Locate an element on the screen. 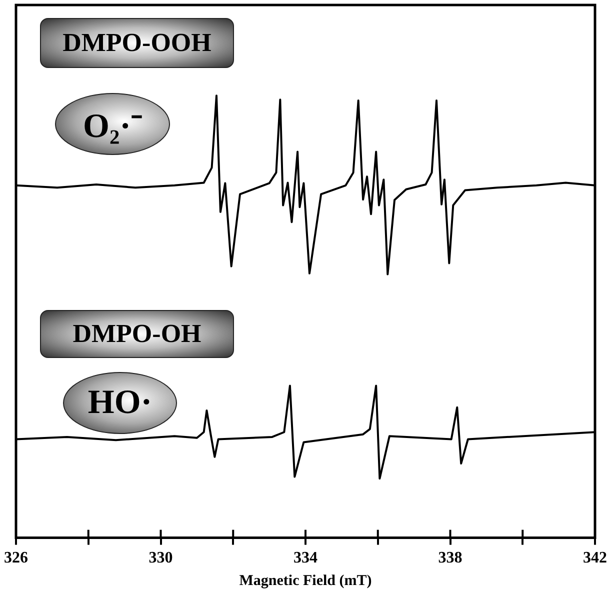 The width and height of the screenshot is (611, 592). x-tick-label: 326 is located at coordinates (16, 558).